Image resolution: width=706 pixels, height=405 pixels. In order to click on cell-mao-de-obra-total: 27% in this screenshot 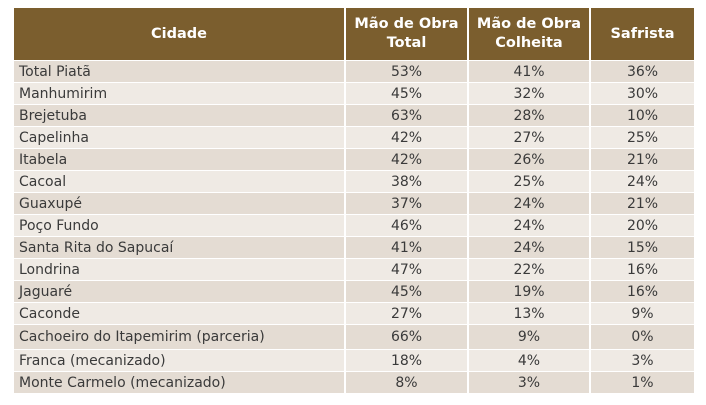, I will do `click(407, 313)`.